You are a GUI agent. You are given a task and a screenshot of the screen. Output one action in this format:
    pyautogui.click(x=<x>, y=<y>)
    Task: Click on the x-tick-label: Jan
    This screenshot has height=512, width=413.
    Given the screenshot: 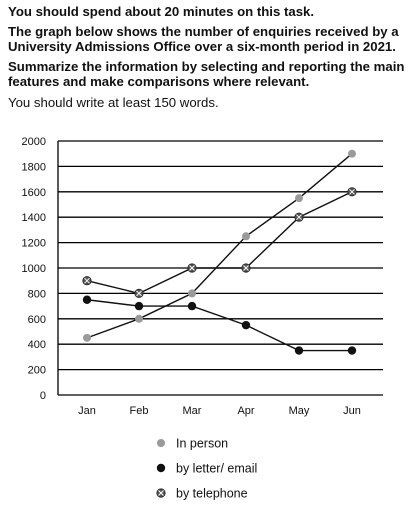 What is the action you would take?
    pyautogui.click(x=87, y=411)
    